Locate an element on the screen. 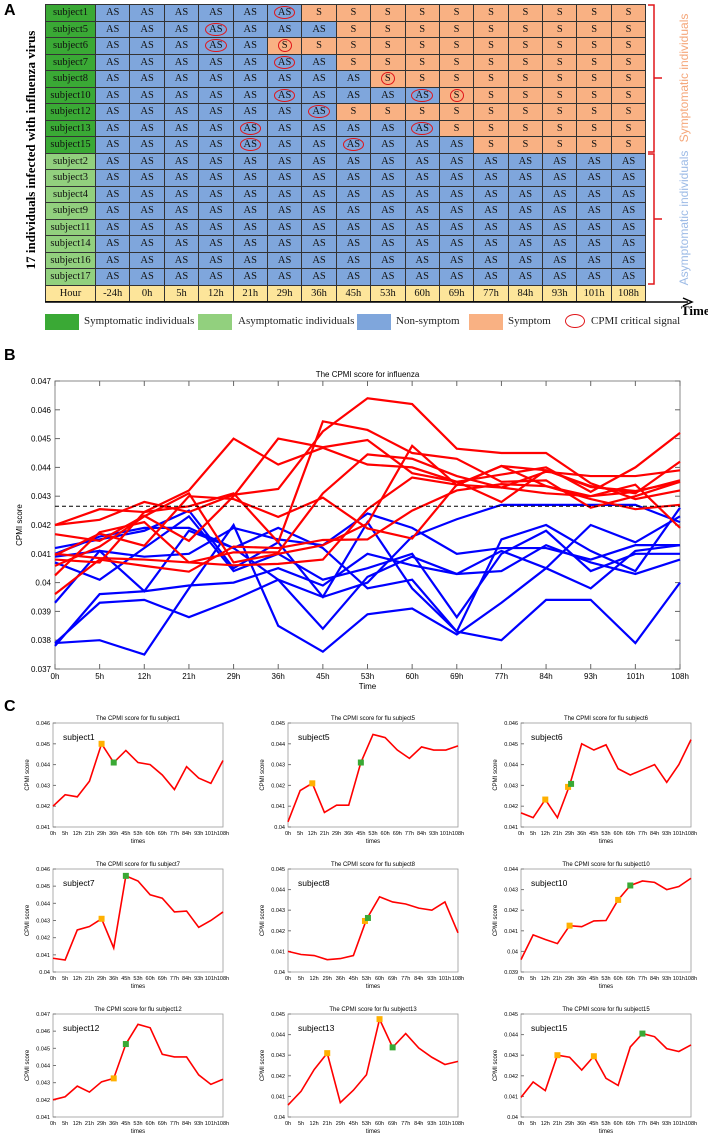 This screenshot has height=1133, width=708. x-tick-label: 84h is located at coordinates (418, 1124).